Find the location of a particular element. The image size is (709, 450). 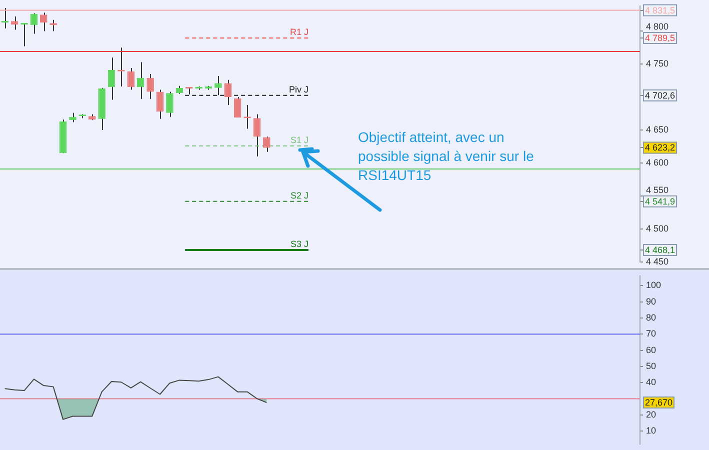

y-tick-label: 4 541,9 is located at coordinates (660, 201).